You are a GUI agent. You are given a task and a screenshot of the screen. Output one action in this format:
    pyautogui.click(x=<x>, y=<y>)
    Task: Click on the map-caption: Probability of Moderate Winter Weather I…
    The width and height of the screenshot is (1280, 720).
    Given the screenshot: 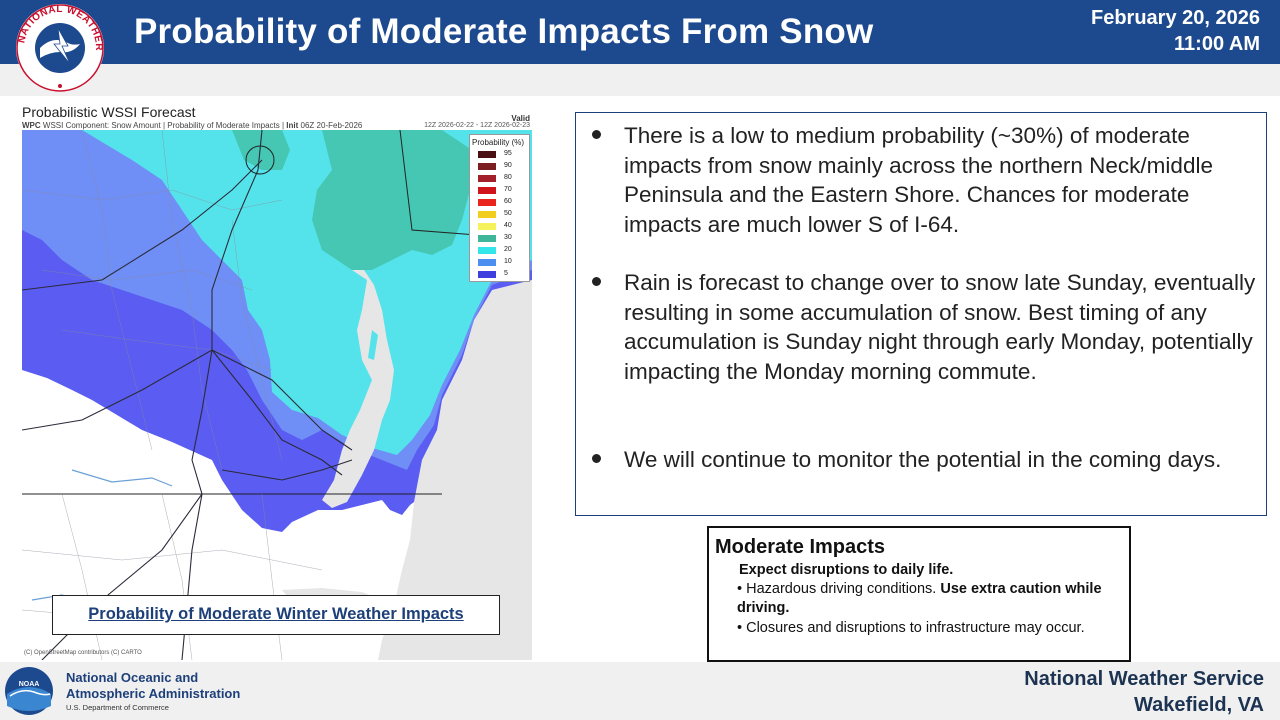 What is the action you would take?
    pyautogui.click(x=276, y=614)
    